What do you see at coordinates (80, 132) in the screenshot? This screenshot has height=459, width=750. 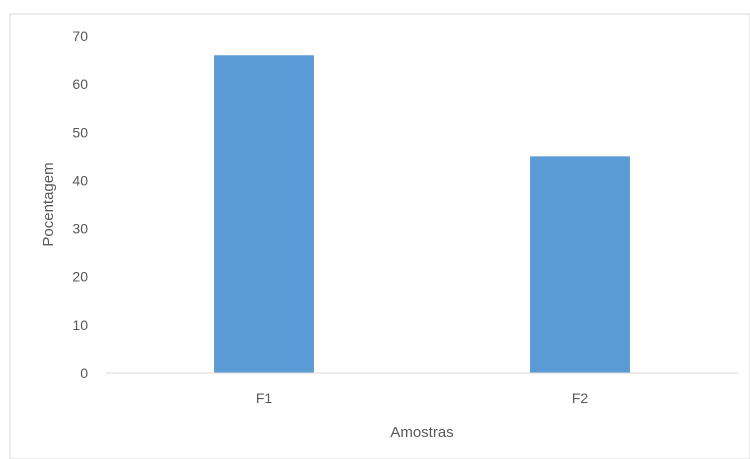 I see `y-tick-label: 50` at bounding box center [80, 132].